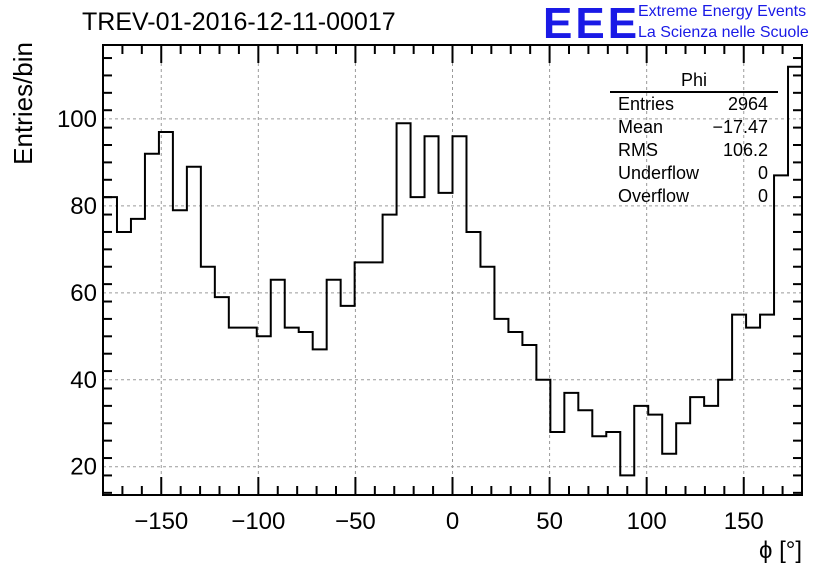  I want to click on y-tick-label: 100, so click(77, 119).